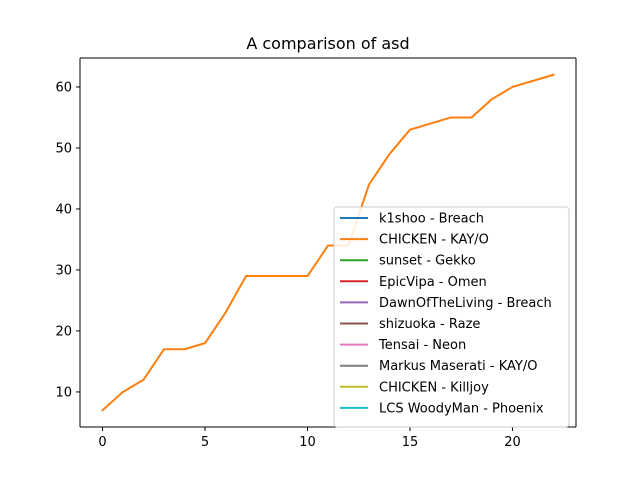 This screenshot has width=640, height=480. What do you see at coordinates (410, 442) in the screenshot?
I see `x-tick-label: 15` at bounding box center [410, 442].